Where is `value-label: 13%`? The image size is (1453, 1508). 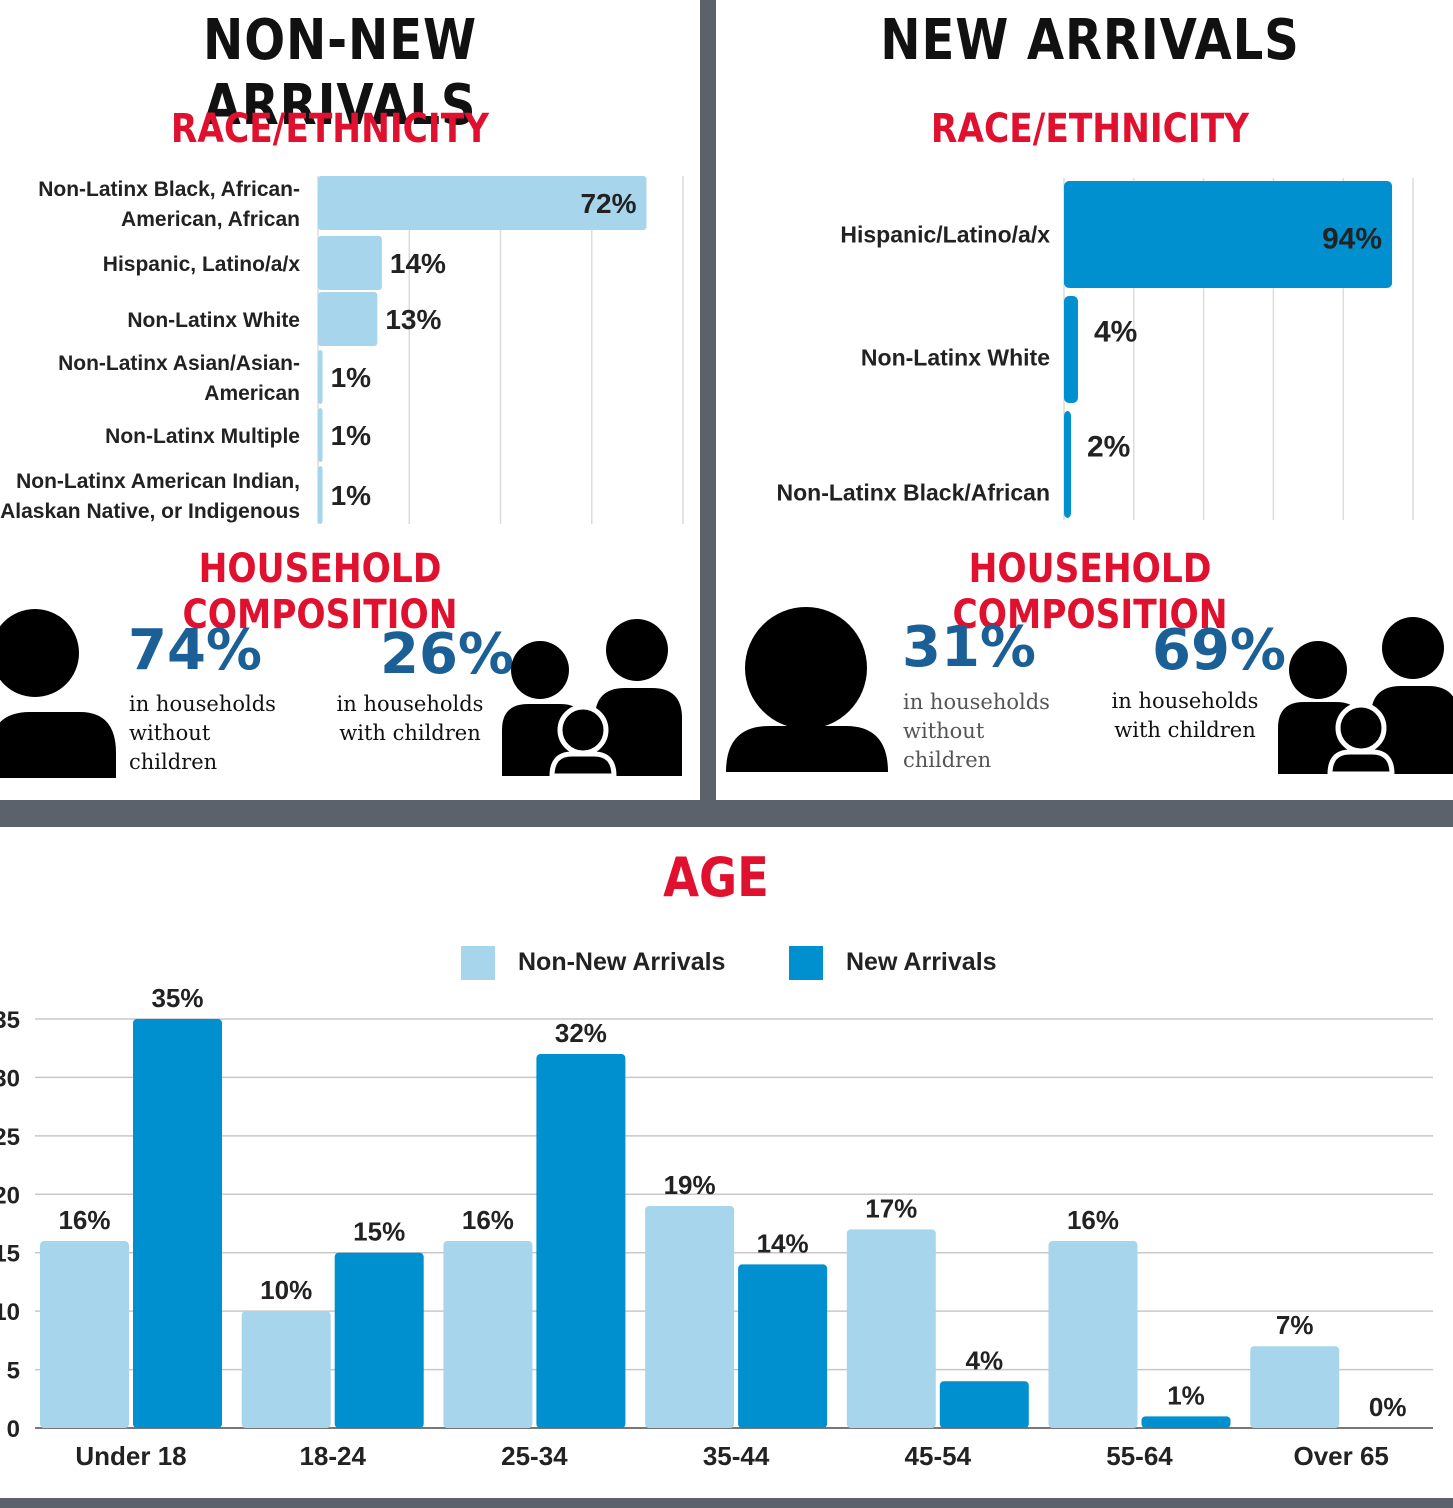
value-label: 13% is located at coordinates (413, 319).